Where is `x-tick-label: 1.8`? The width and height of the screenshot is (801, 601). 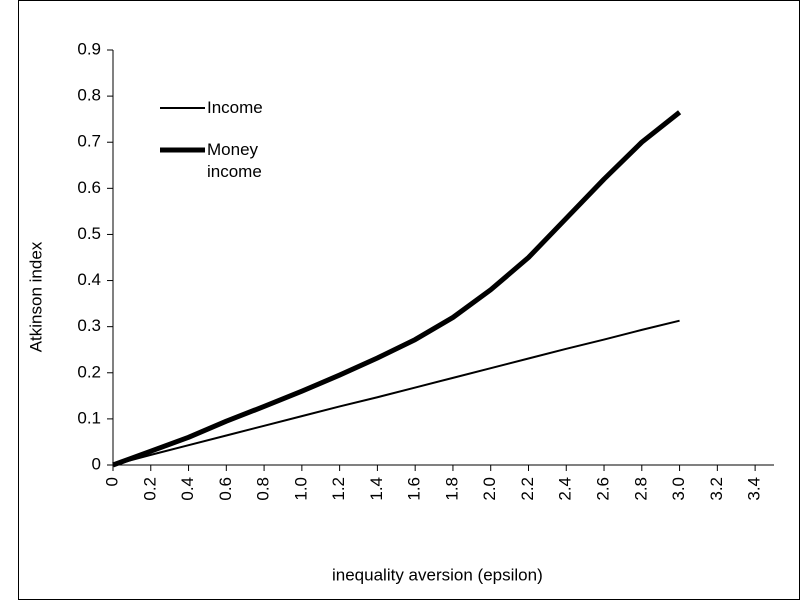 x-tick-label: 1.8 is located at coordinates (451, 489).